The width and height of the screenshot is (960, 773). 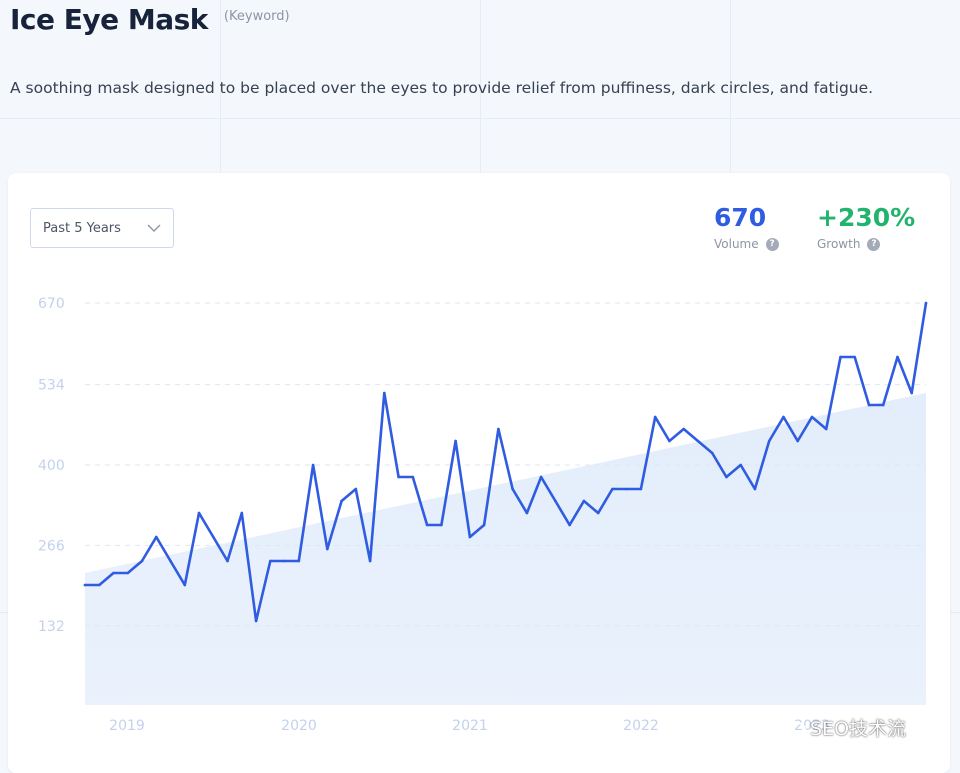 What do you see at coordinates (812, 726) in the screenshot?
I see `x-tick-label: 2023` at bounding box center [812, 726].